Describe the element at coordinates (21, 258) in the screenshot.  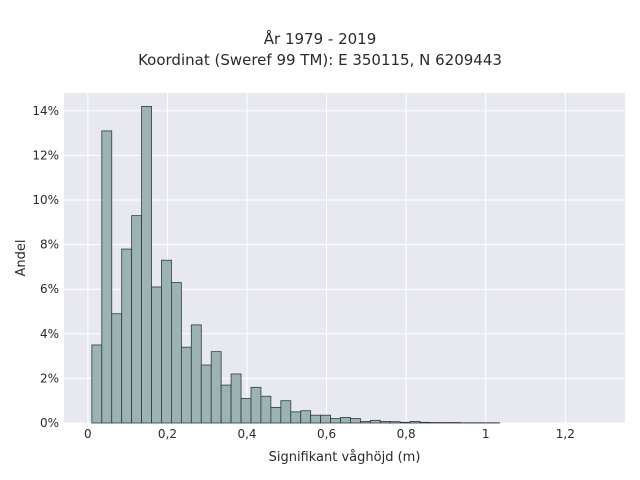
I see `y-axis-label: Andel` at that location.